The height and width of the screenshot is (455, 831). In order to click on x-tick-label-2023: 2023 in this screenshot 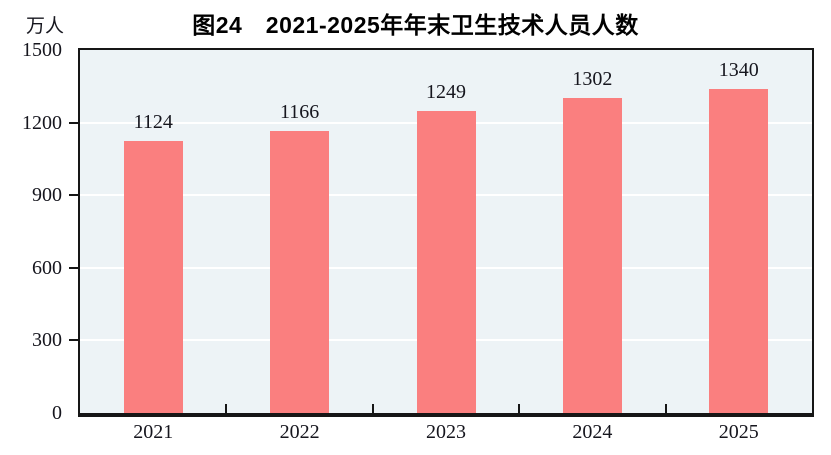, I will do `click(445, 432)`.